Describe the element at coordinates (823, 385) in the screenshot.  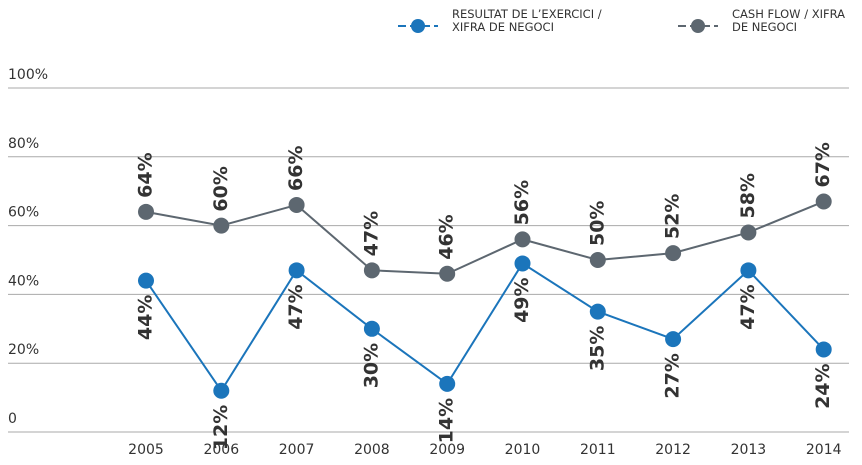
I see `value-label: 24%` at that location.